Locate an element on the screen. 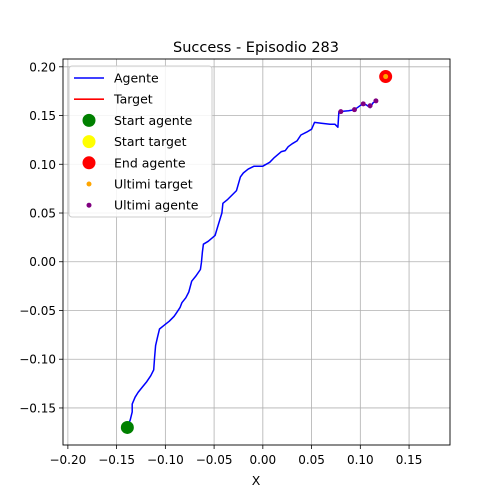  x-tick-label: 0.10 is located at coordinates (360, 460).